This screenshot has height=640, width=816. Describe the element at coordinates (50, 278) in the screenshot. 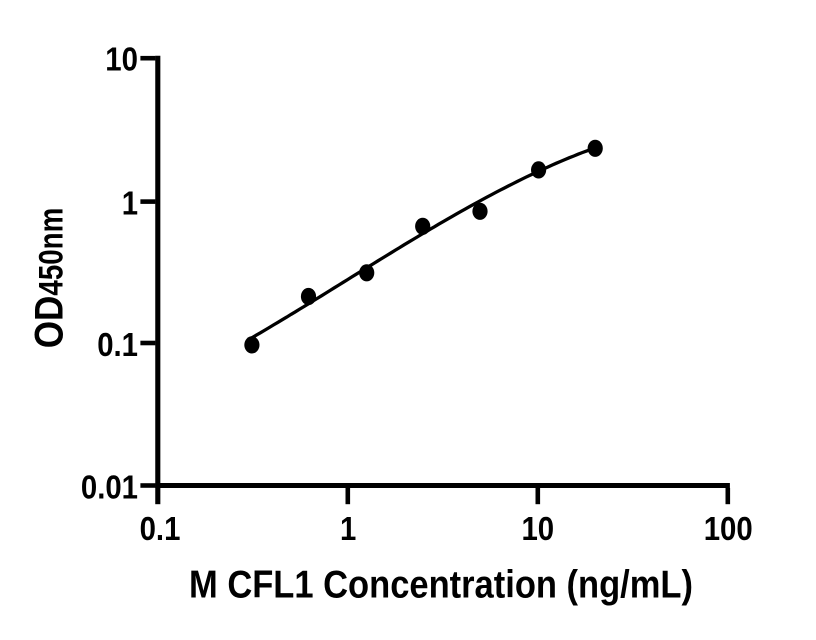

I see `svg-text: OD450nm` at that location.